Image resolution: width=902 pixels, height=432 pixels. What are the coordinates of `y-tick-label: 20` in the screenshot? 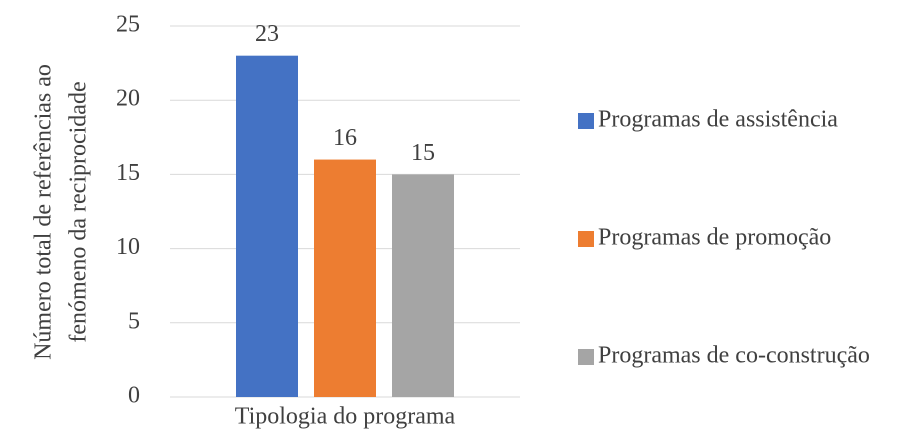 It's located at (128, 99).